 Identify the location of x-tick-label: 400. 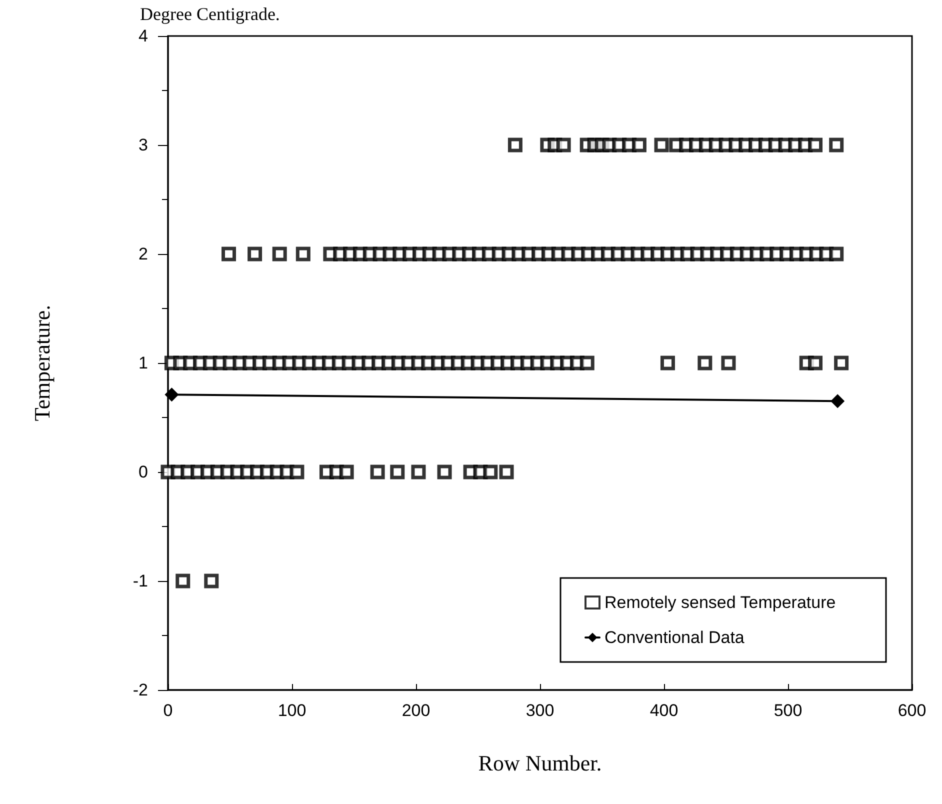
(664, 710).